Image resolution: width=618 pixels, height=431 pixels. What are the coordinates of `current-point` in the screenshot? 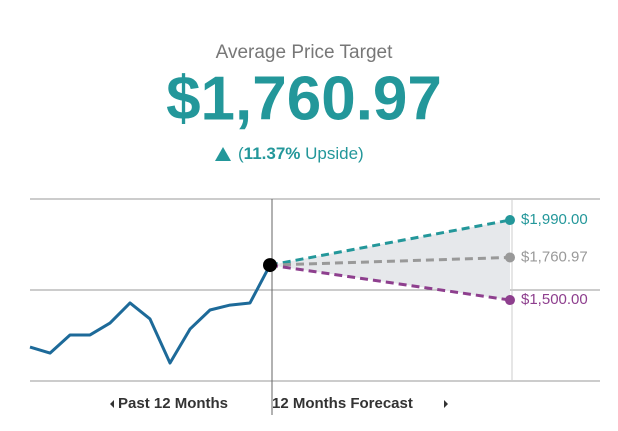 It's located at (270, 265).